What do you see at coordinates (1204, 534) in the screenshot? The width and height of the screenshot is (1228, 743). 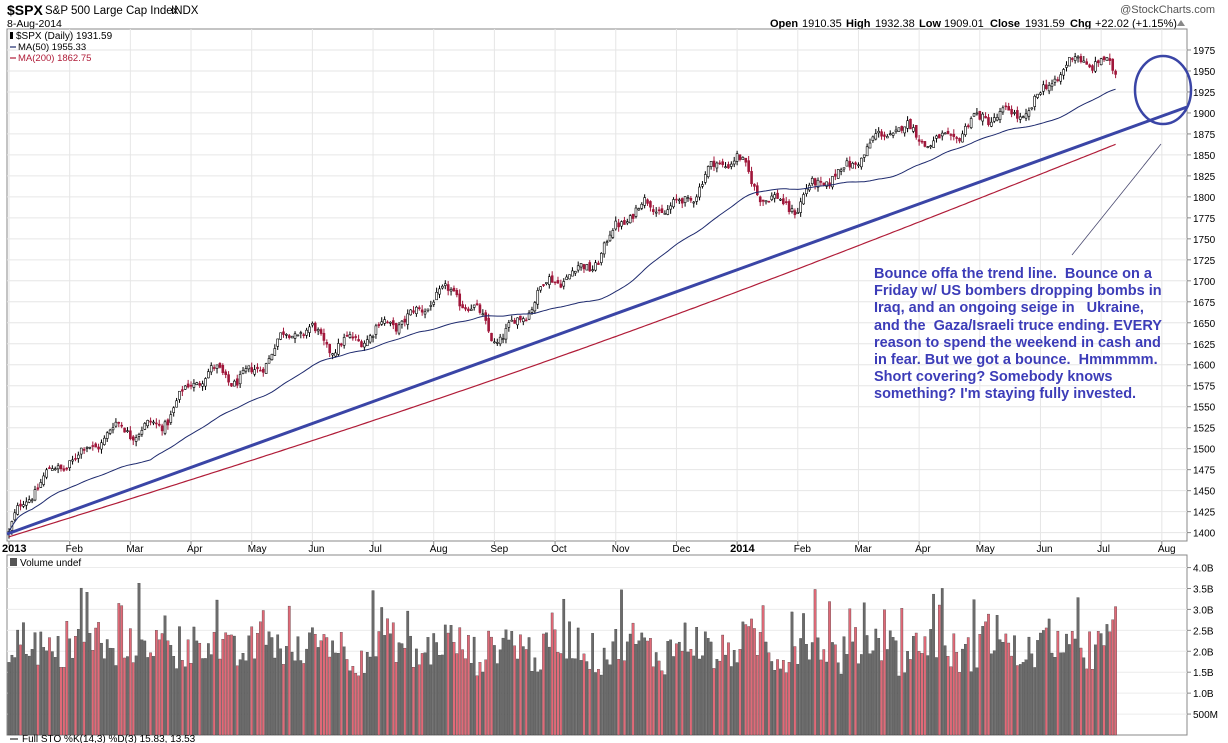 I see `price-tick-label: 1400` at bounding box center [1204, 534].